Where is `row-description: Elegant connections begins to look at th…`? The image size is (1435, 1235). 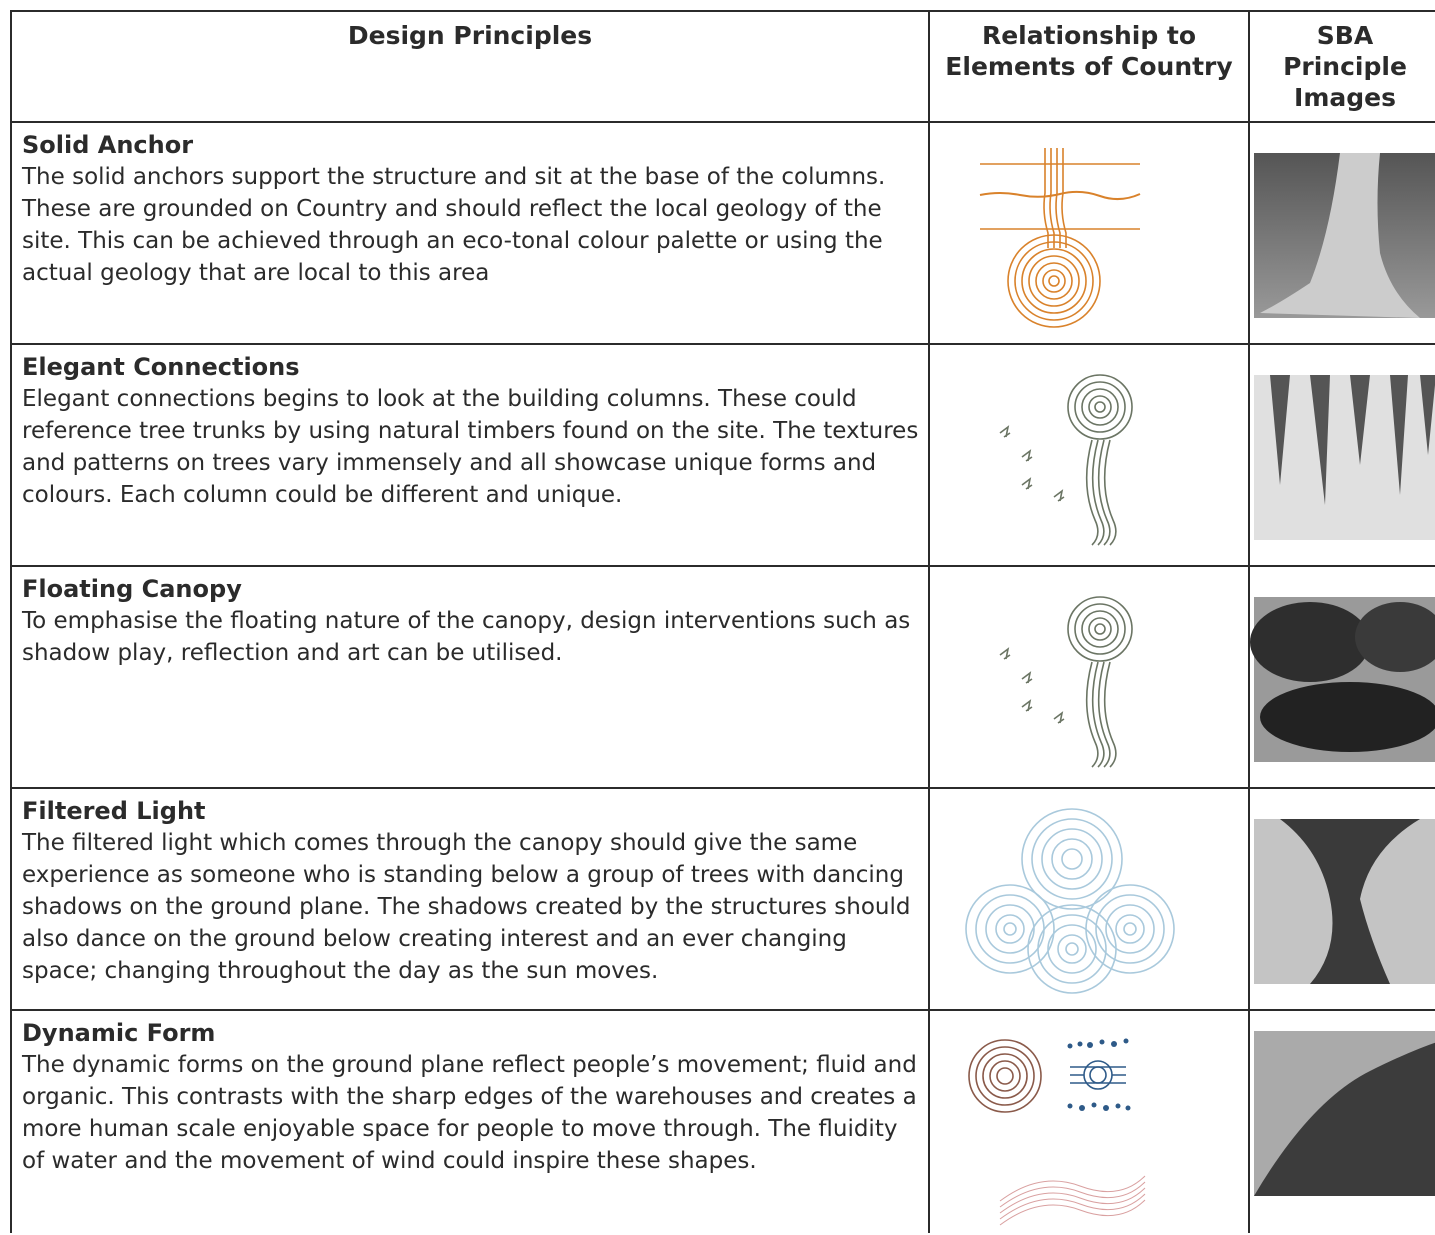 row-description: Elegant connections begins to look at th… is located at coordinates (470, 447).